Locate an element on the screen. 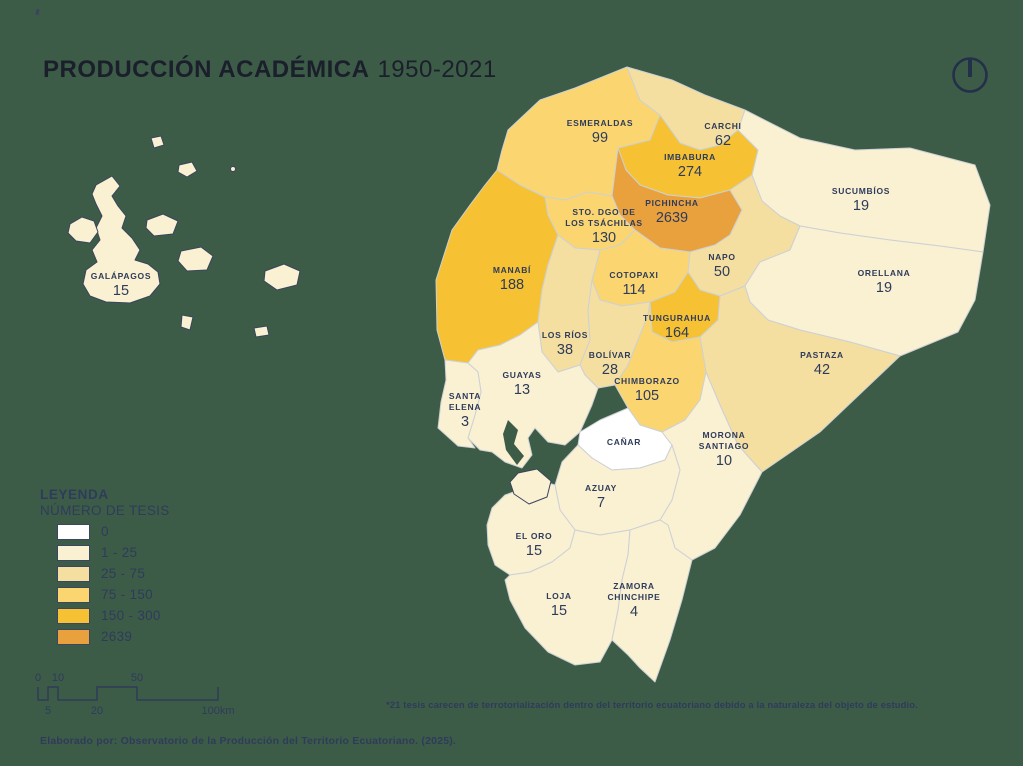 The width and height of the screenshot is (1023, 766). province-value: 50 is located at coordinates (722, 272).